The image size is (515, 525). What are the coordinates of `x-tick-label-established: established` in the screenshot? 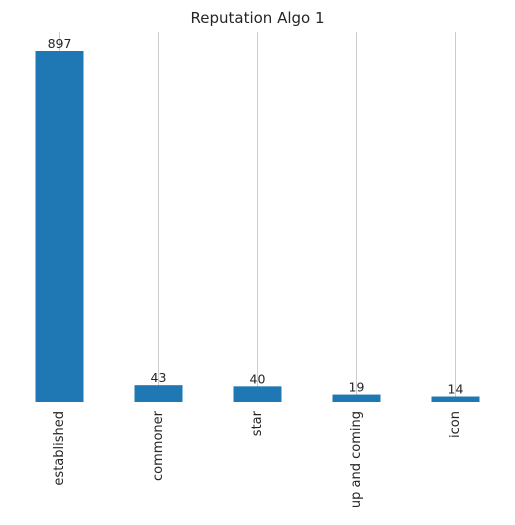 It's located at (59, 448).